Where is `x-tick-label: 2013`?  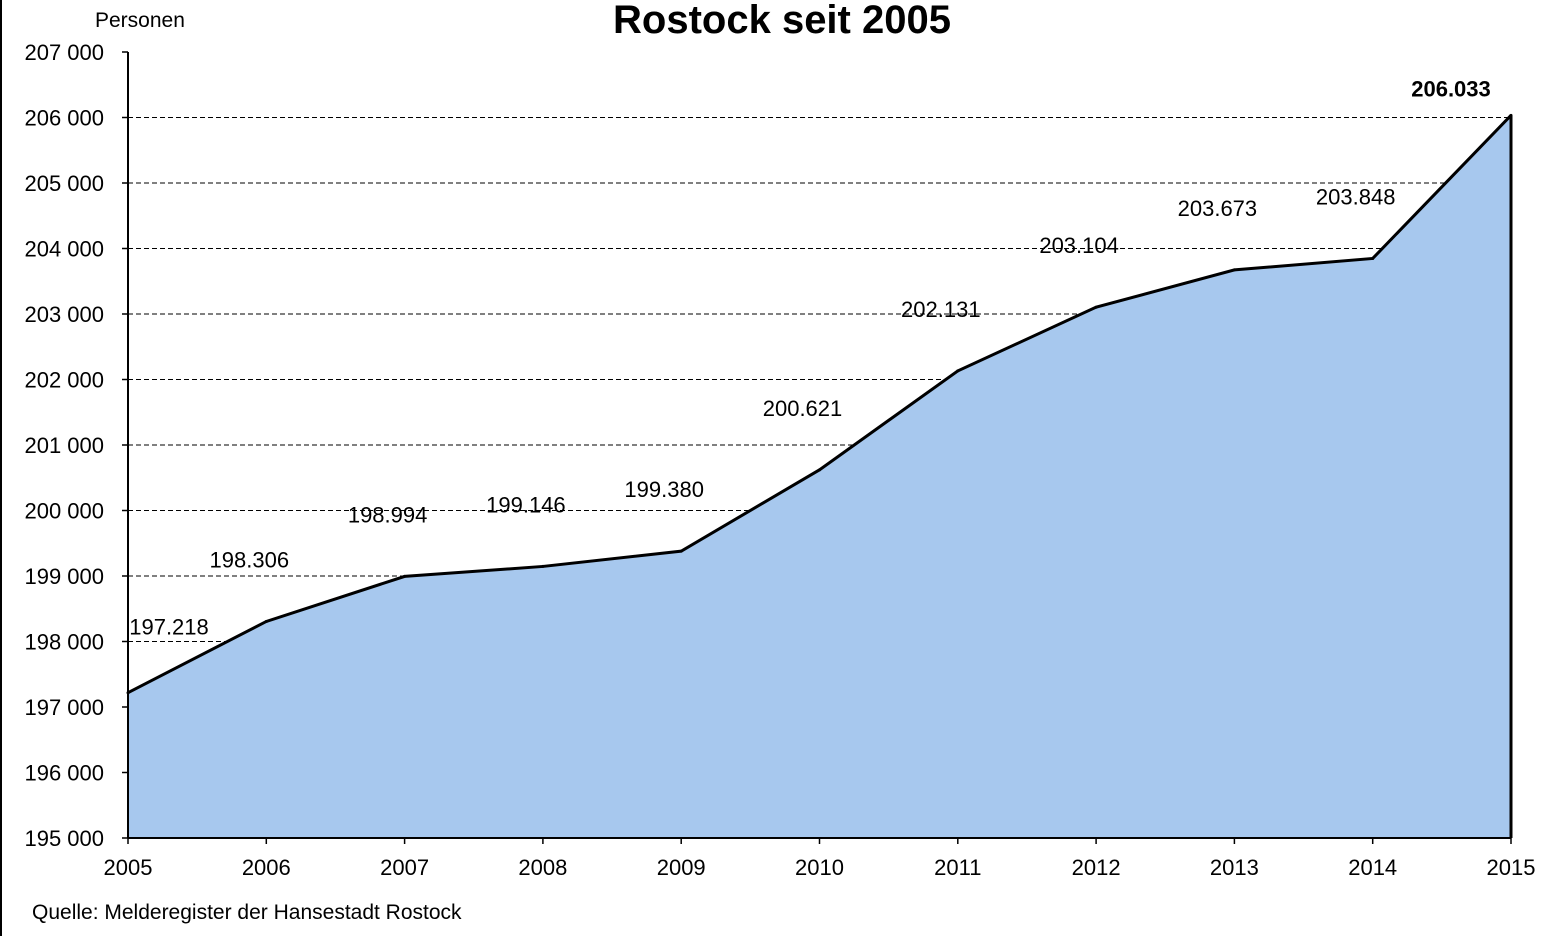 x-tick-label: 2013 is located at coordinates (1234, 867).